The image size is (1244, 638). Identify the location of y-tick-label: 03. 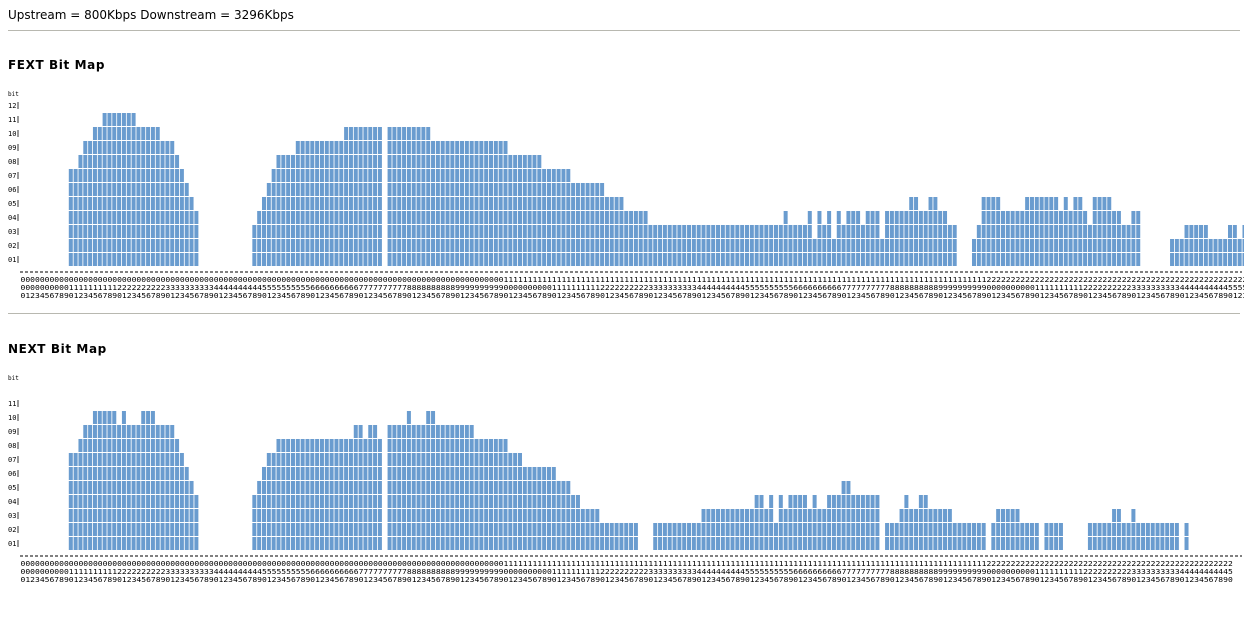
(12, 516).